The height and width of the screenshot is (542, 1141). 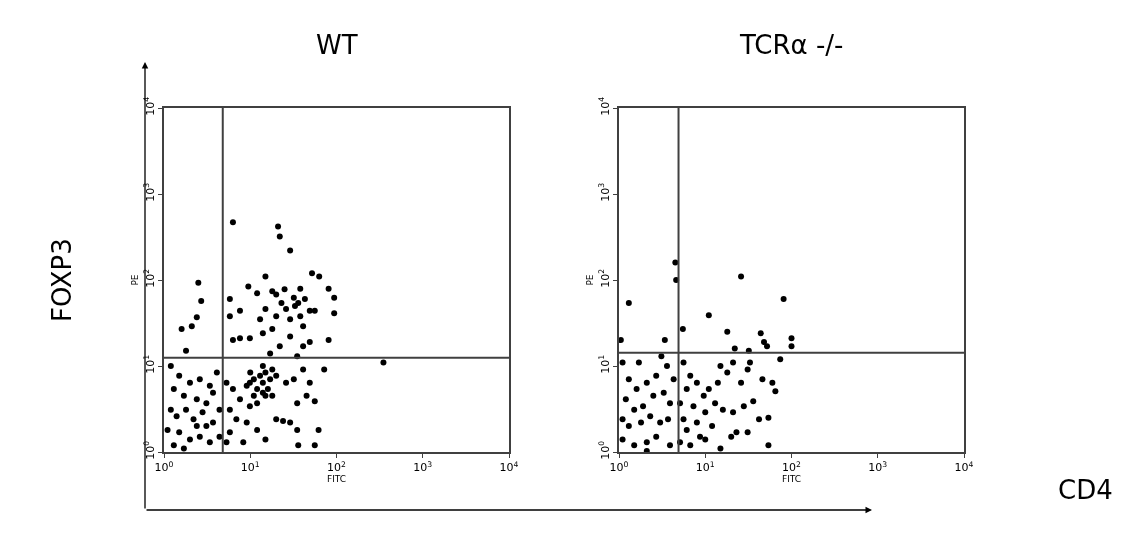 I want to click on text: FOXP3, so click(x=62, y=280).